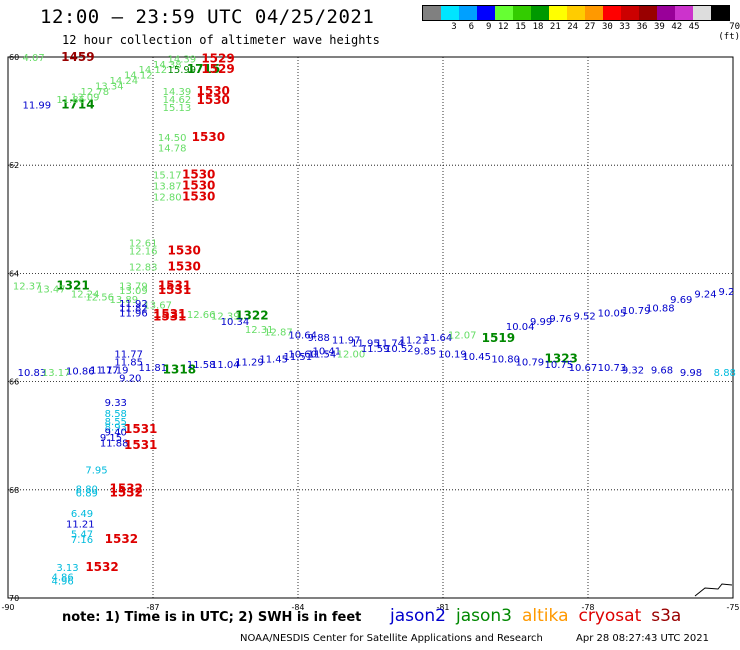 The image size is (740, 650). Describe the element at coordinates (545, 616) in the screenshot. I see `legend-entry: altika` at that location.